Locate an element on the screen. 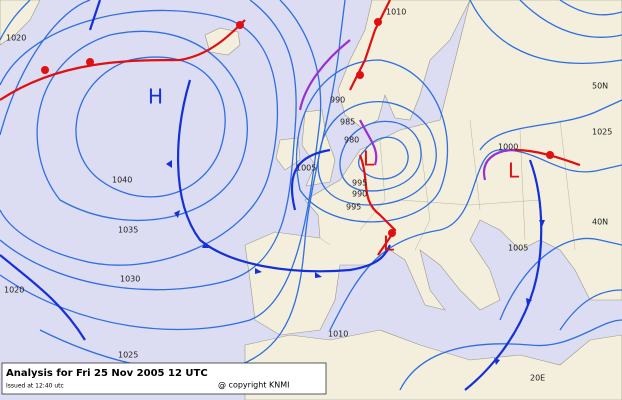 The height and width of the screenshot is (400, 622). high-pressure: H is located at coordinates (155, 97).